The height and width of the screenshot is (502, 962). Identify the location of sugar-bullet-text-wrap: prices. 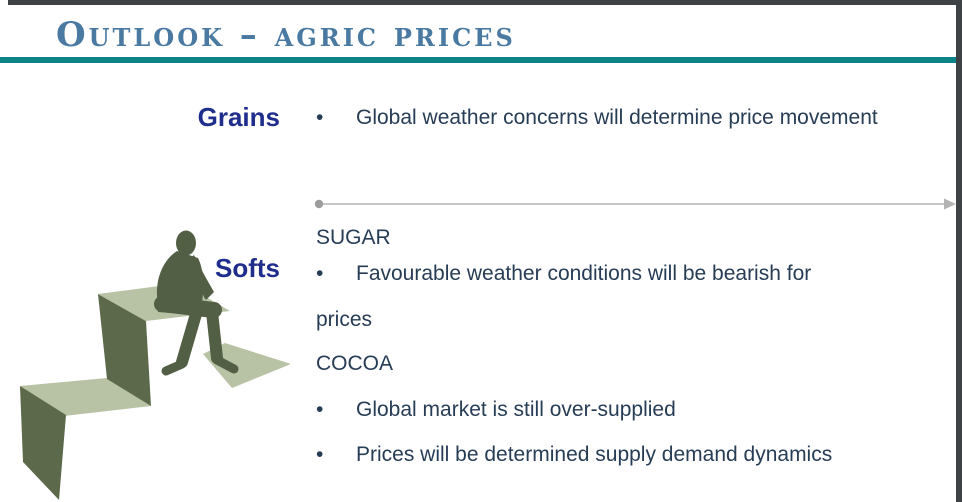
(344, 319).